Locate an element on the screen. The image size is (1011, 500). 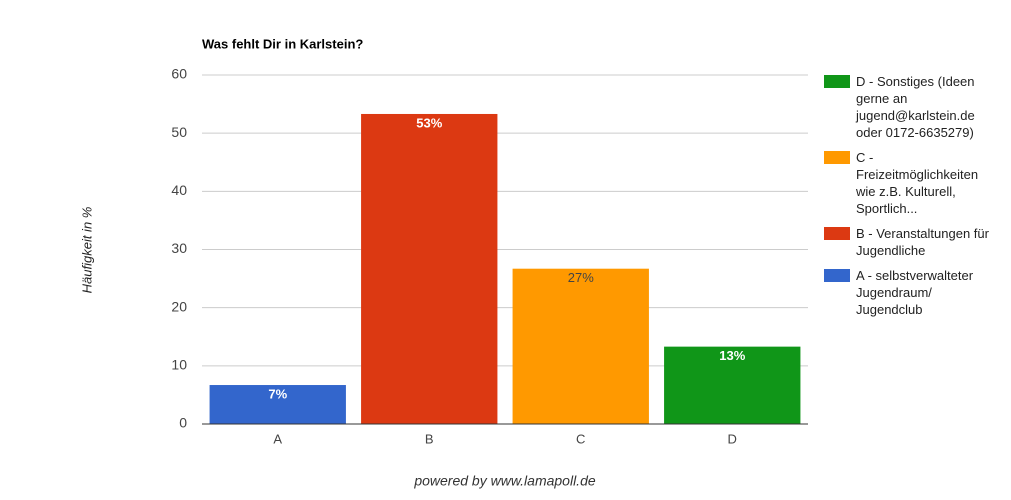
value-label: 7% is located at coordinates (277, 393).